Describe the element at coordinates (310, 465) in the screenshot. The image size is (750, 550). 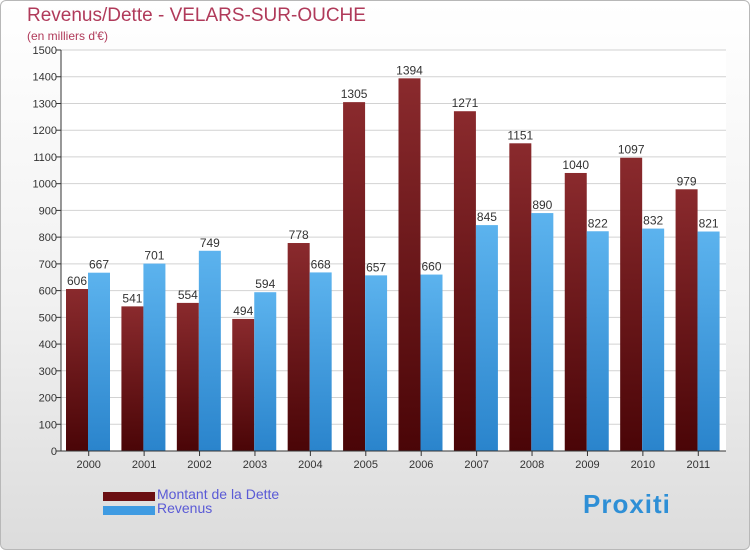
I see `x-tick-label: 2004` at that location.